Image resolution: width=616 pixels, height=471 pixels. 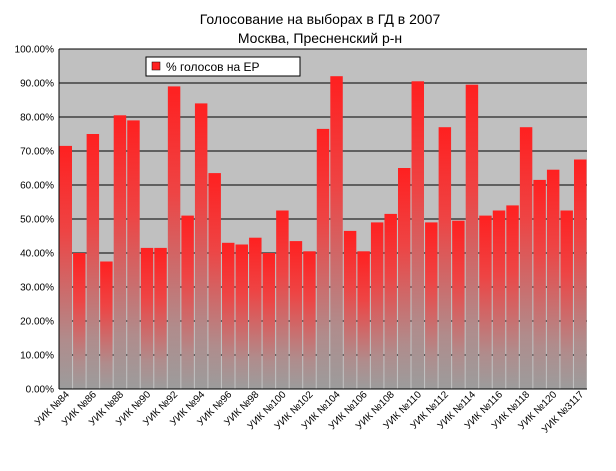 What do you see at coordinates (37, 186) in the screenshot?
I see `y-tick-label: 60.00%` at bounding box center [37, 186].